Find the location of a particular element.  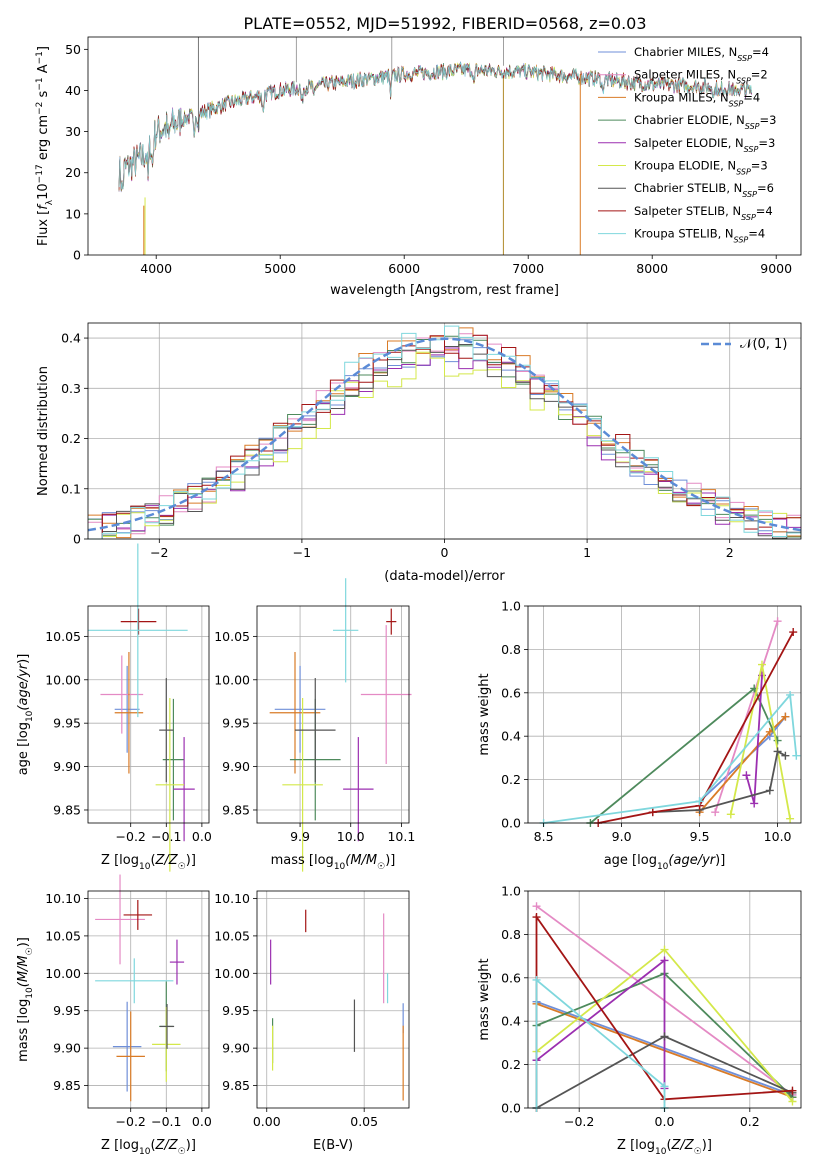

y-axis-label: mass weight is located at coordinates (484, 999).